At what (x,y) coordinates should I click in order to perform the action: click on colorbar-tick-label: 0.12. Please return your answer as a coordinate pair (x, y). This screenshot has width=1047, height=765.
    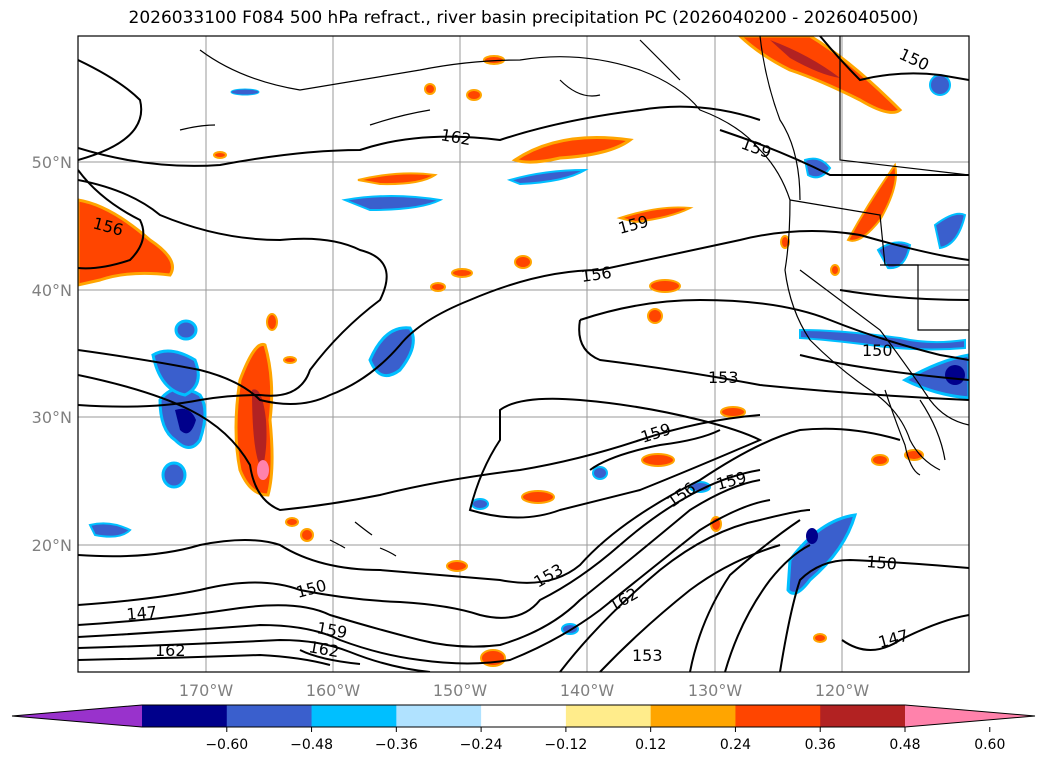
    Looking at the image, I should click on (650, 745).